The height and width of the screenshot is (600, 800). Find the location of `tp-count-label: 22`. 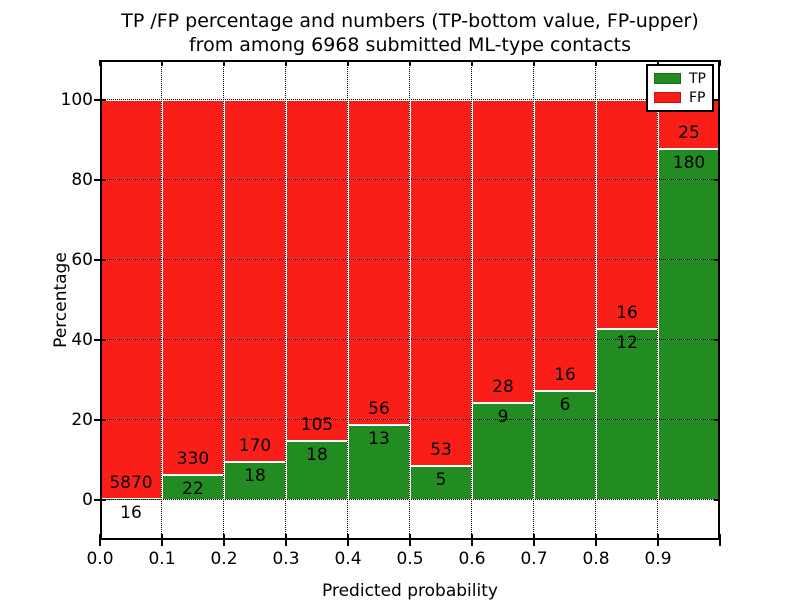

tp-count-label: 22 is located at coordinates (193, 489).